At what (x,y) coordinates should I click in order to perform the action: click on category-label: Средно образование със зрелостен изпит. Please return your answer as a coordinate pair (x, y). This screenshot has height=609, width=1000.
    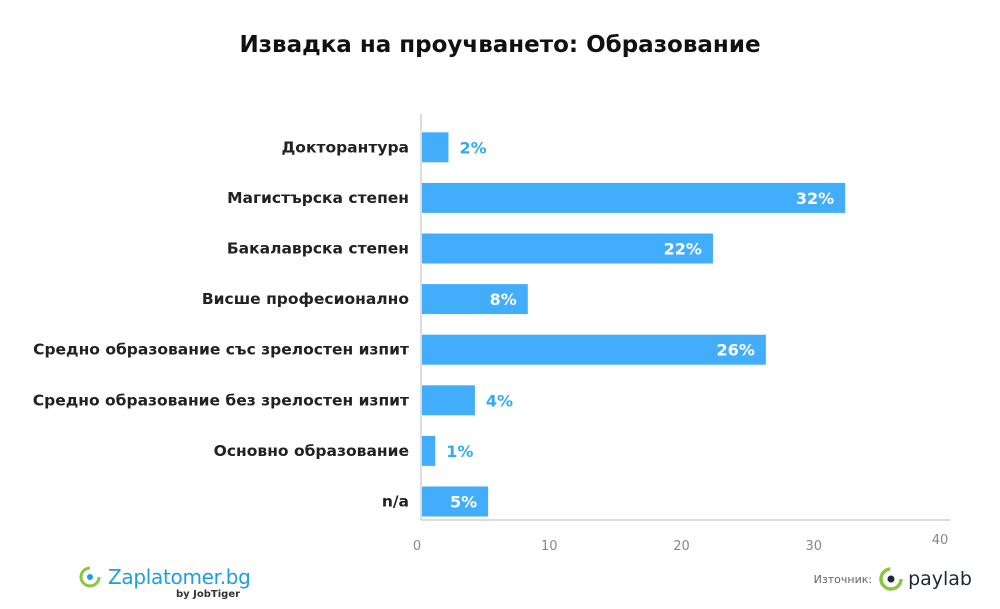
    Looking at the image, I should click on (221, 350).